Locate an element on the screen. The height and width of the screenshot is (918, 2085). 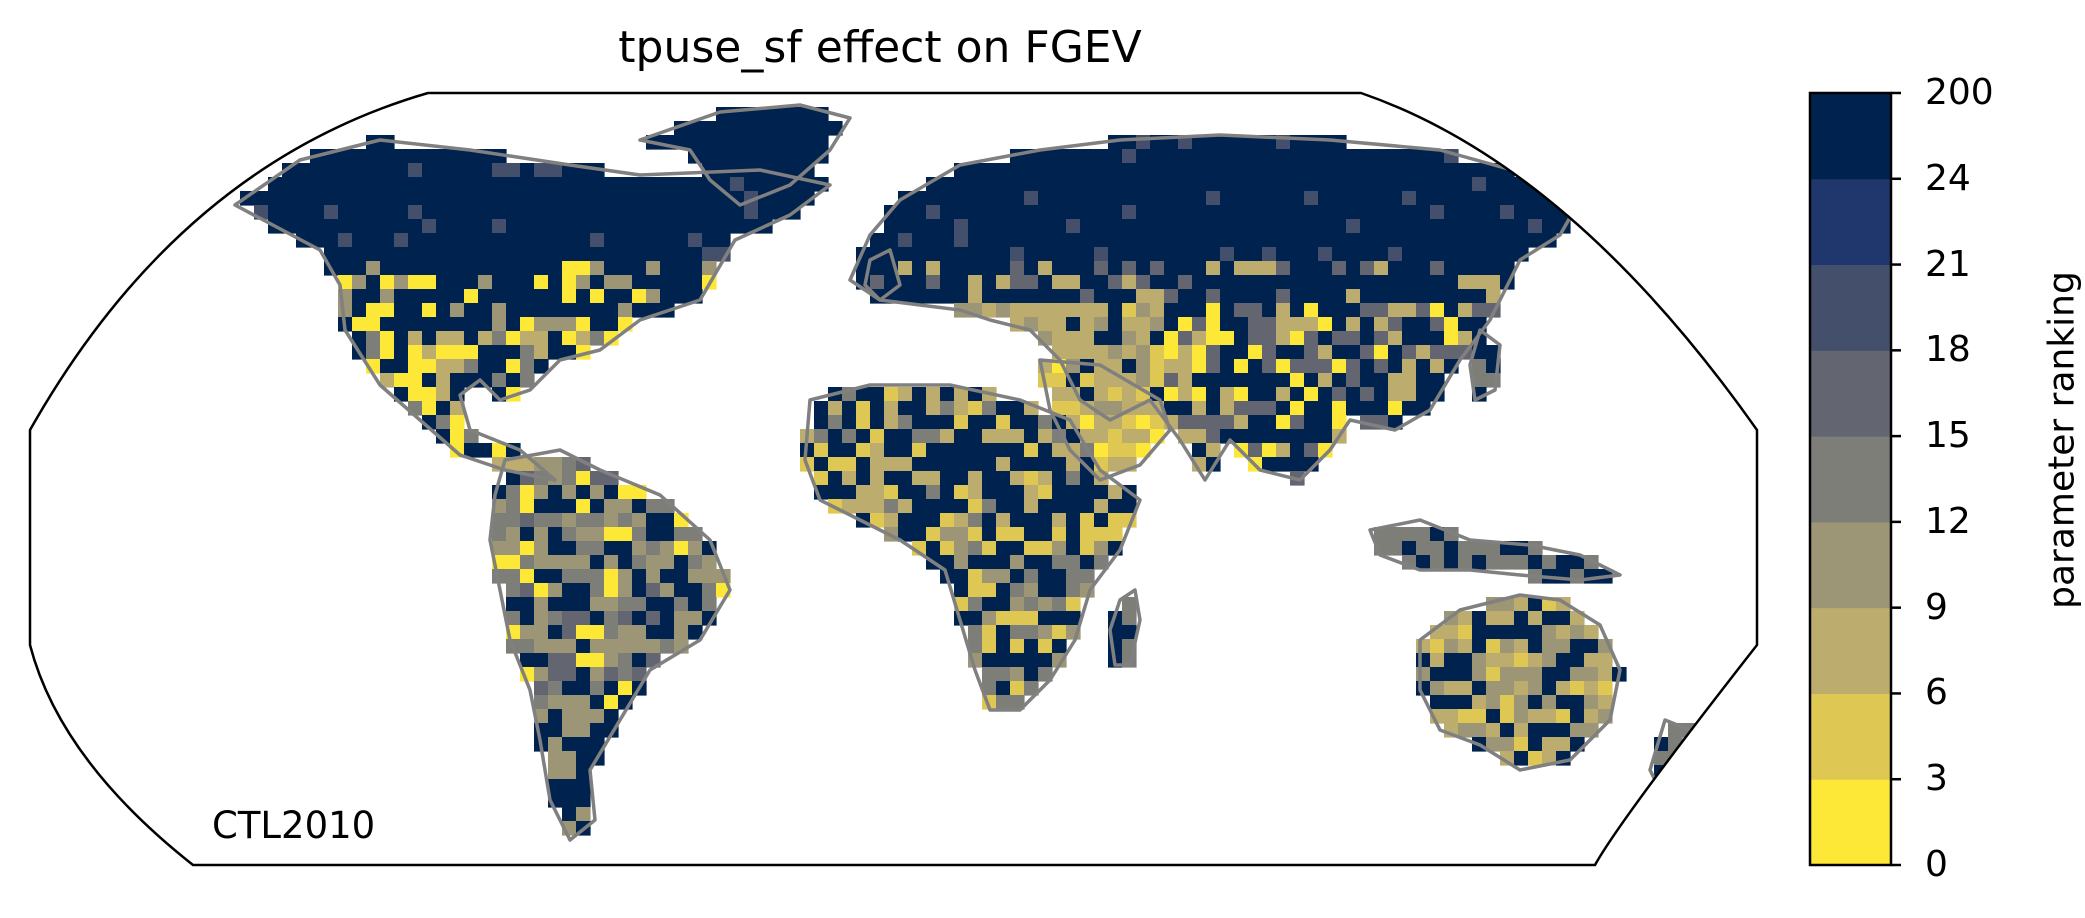
colorbar-tick-label: 3 is located at coordinates (1936, 779).